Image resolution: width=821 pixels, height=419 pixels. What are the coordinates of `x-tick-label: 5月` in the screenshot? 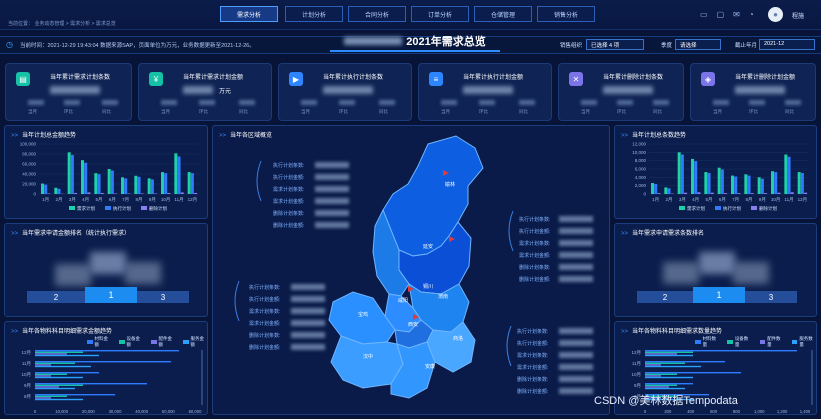 It's located at (98, 200).